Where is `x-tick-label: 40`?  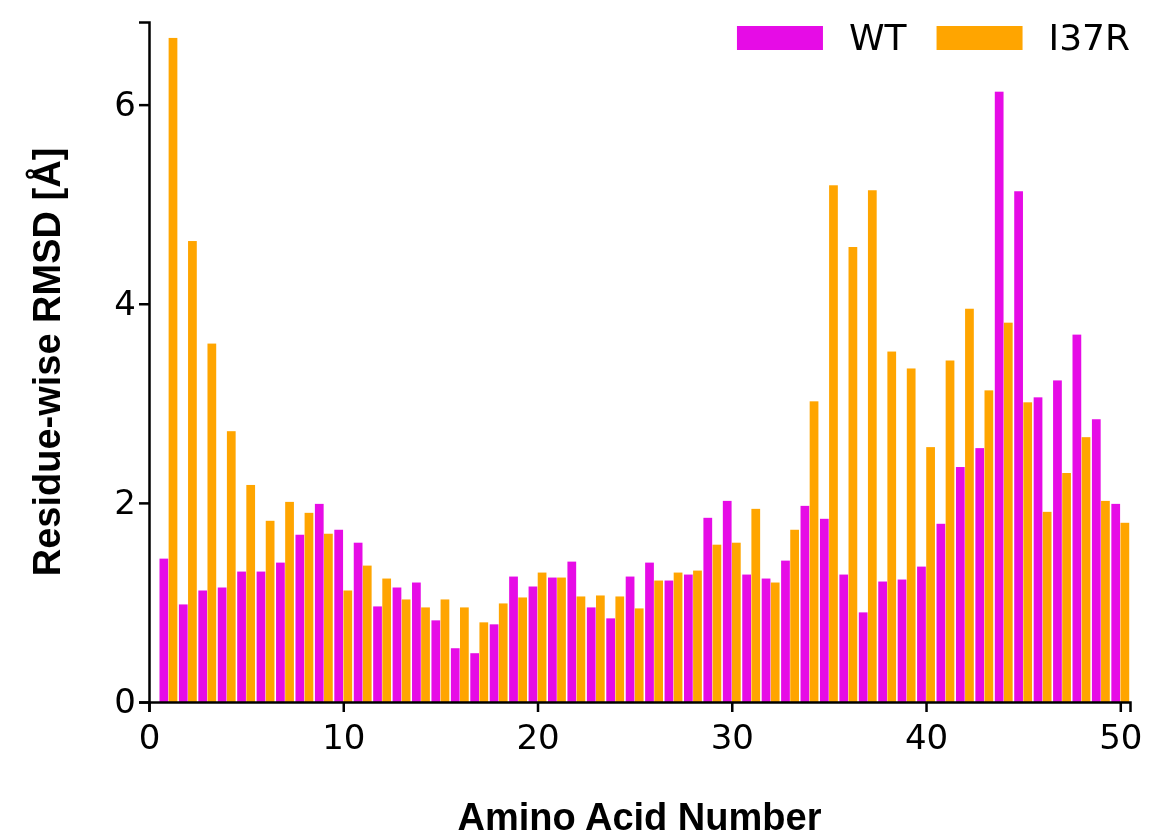 x-tick-label: 40 is located at coordinates (926, 737).